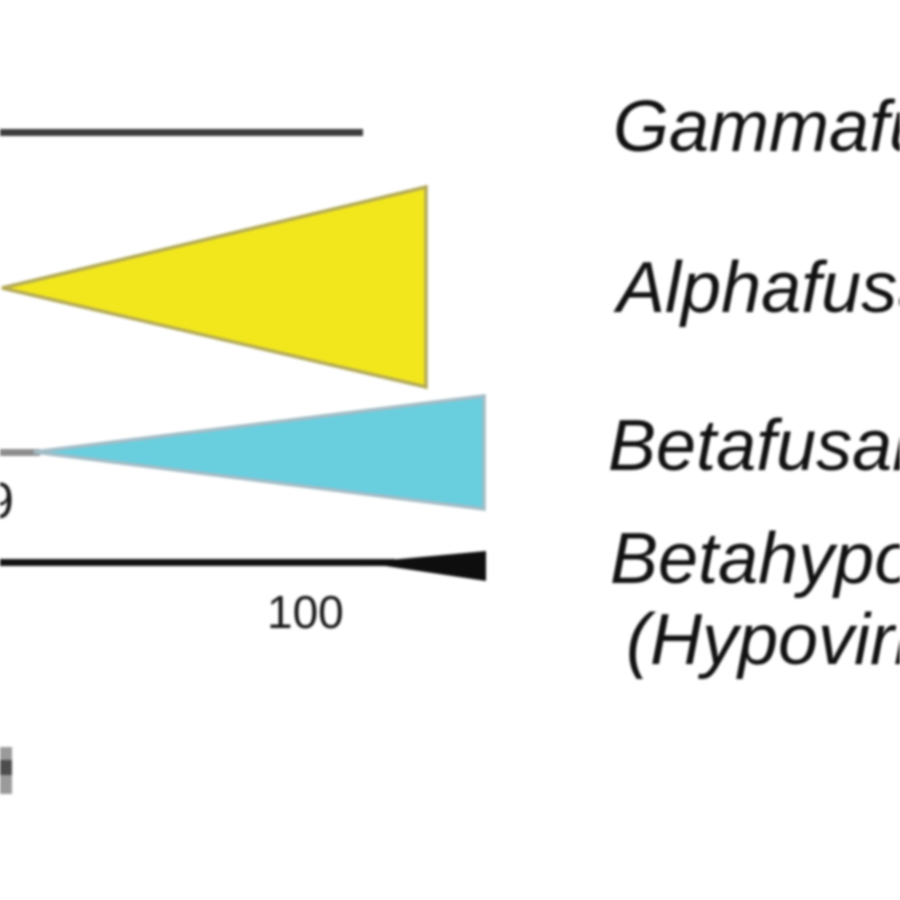 The width and height of the screenshot is (900, 900). I want to click on svg-text: Alphafusarivirus, so click(756, 288).